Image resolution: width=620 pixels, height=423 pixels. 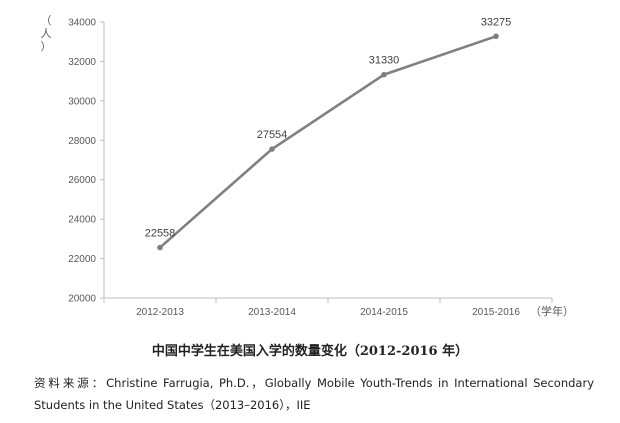 What do you see at coordinates (160, 312) in the screenshot?
I see `x-tick-label: 2012-2013` at bounding box center [160, 312].